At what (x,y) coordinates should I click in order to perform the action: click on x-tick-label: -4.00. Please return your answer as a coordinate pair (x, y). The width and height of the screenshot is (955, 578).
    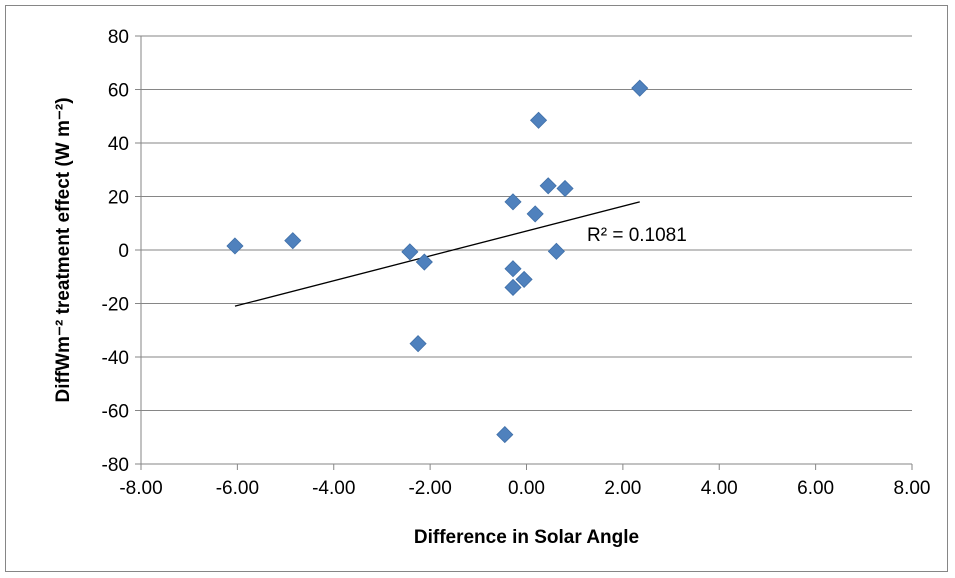
    Looking at the image, I should click on (333, 488).